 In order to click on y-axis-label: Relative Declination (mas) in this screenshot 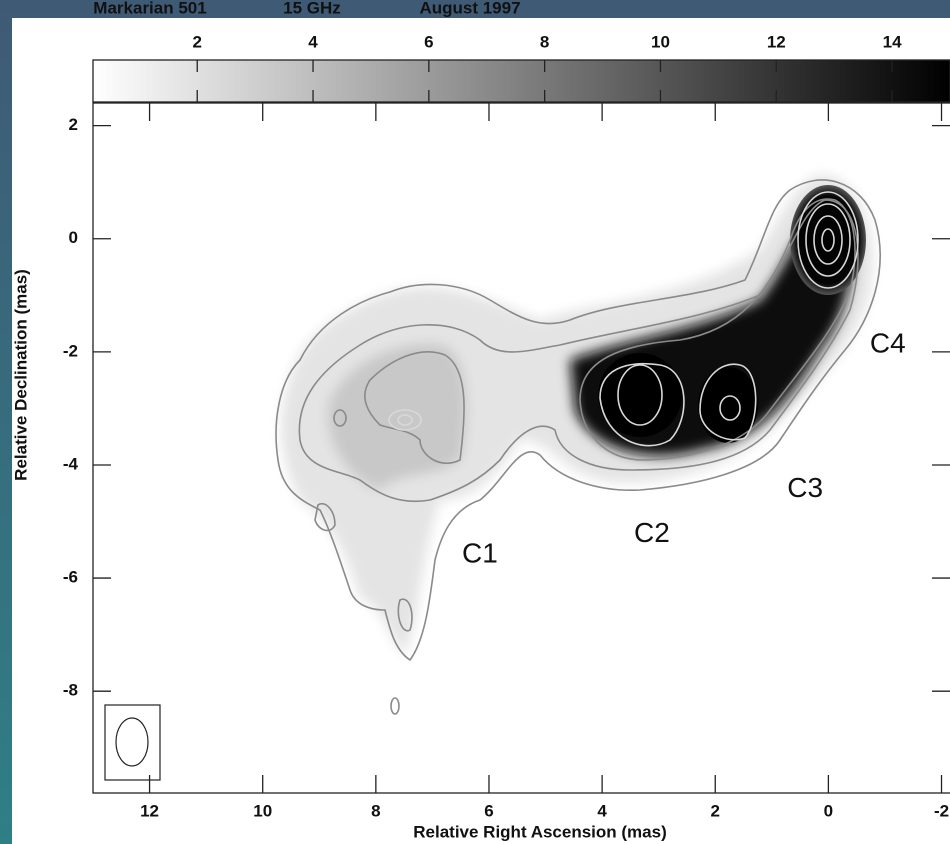, I will do `click(20, 375)`.